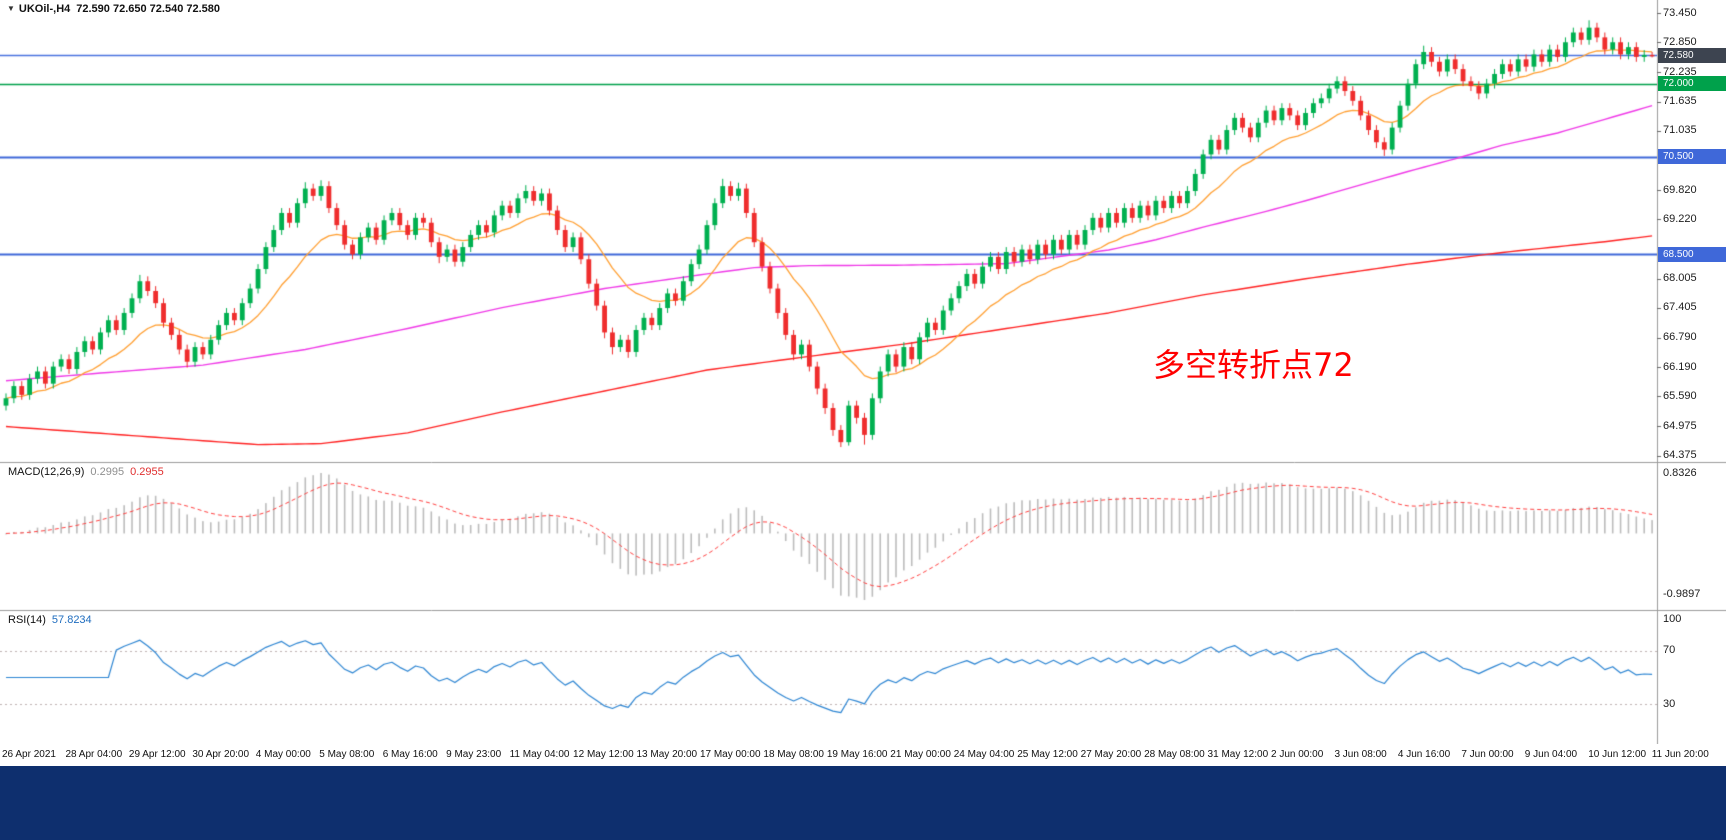 This screenshot has width=1726, height=840. Describe the element at coordinates (1680, 130) in the screenshot. I see `price-axis-label: 71.035` at that location.